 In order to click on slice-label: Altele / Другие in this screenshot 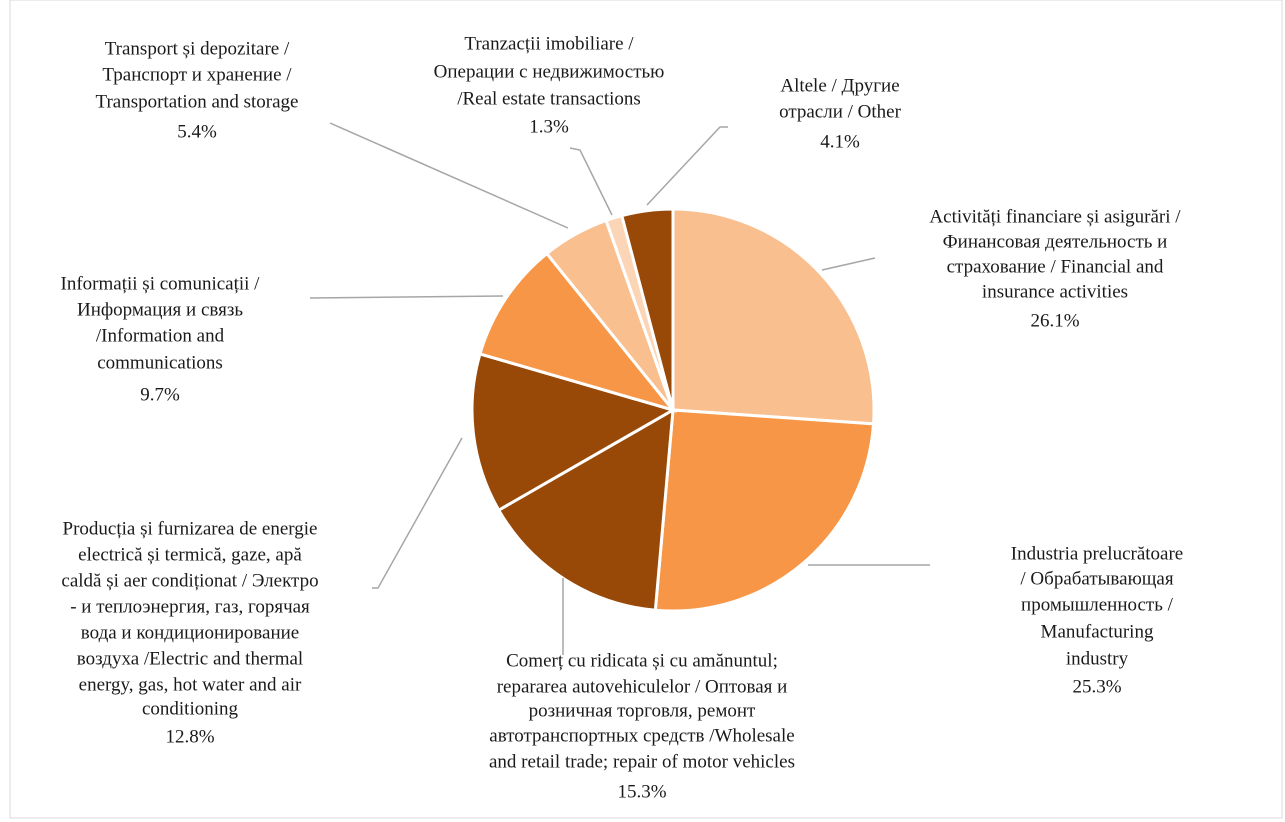, I will do `click(839, 85)`.